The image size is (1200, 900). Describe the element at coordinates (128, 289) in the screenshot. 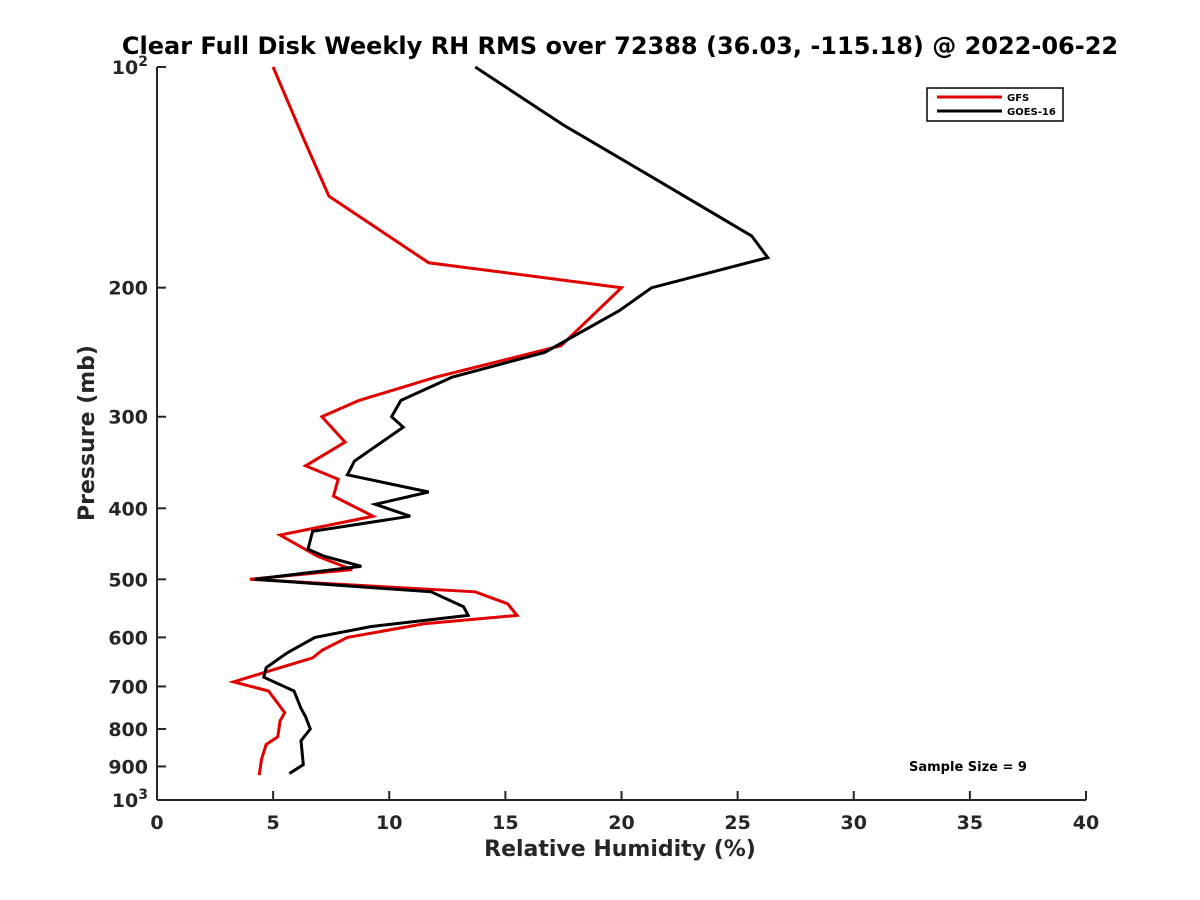

I see `y-tick-label: 200` at that location.